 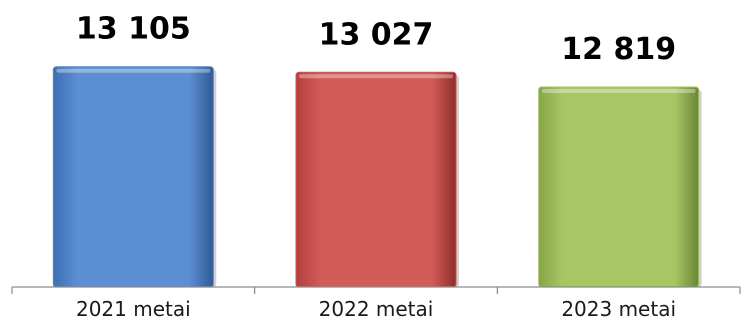 I want to click on bar-2021-metai, so click(x=133, y=177).